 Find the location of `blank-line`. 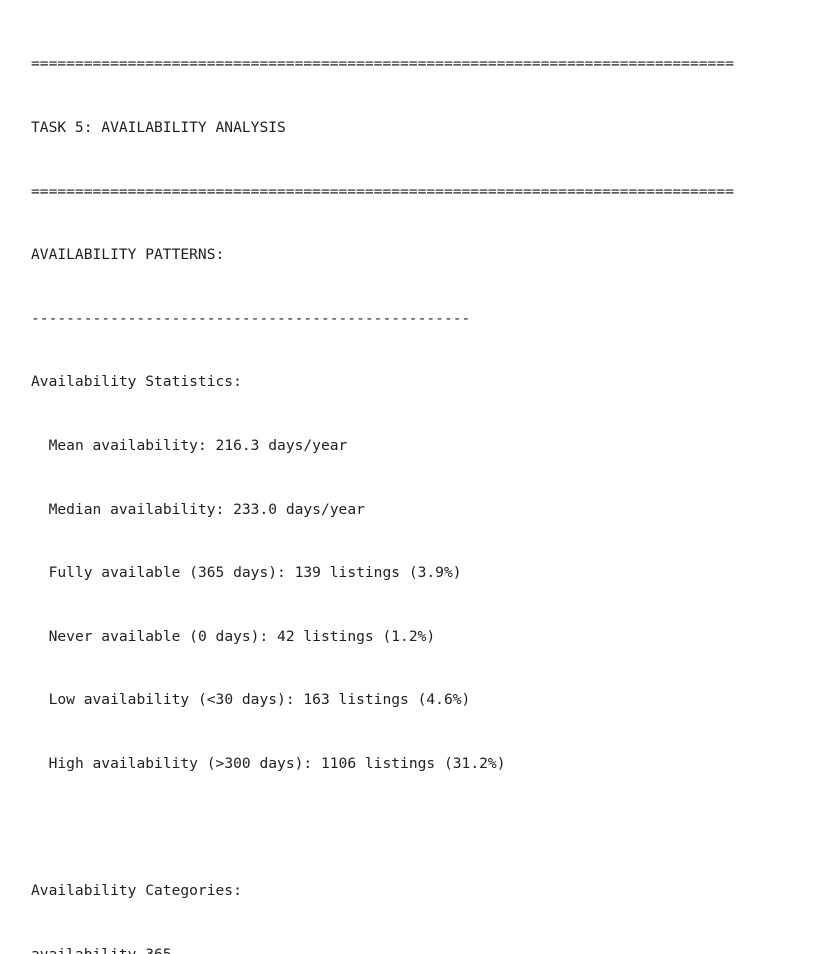

blank-line is located at coordinates (382, 827).